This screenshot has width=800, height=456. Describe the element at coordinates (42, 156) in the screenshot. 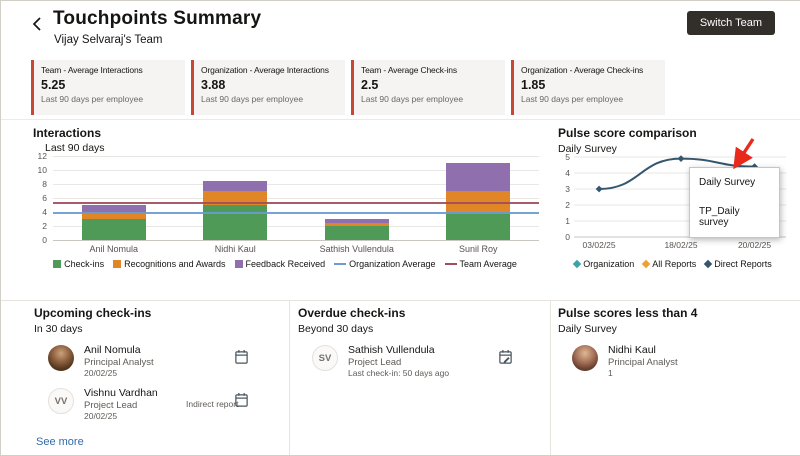

I see `y-axis-tick: 12` at that location.